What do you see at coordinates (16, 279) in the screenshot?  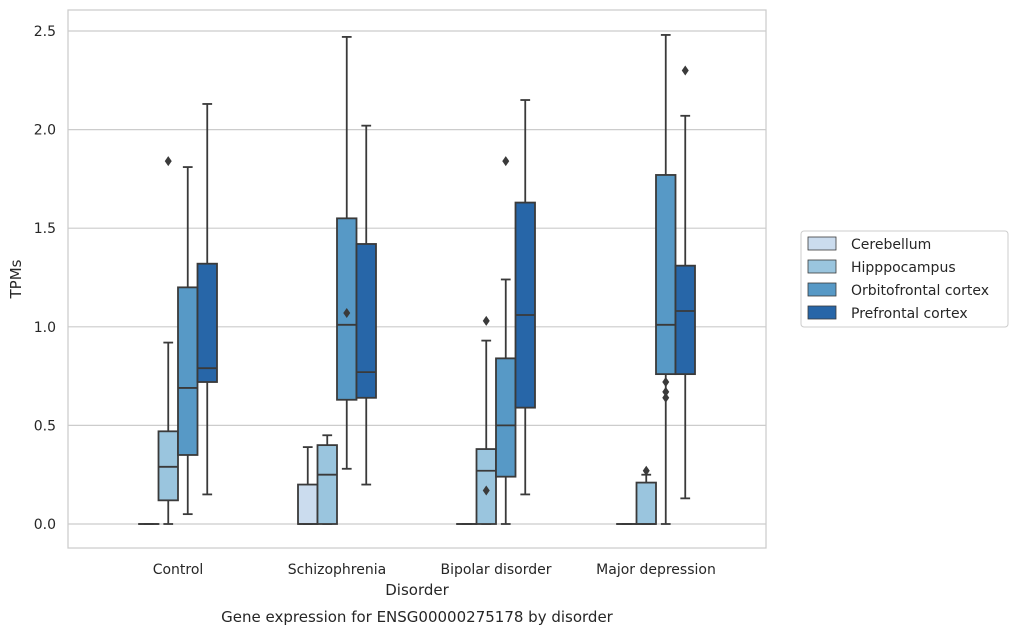 I see `y-axis-label: TPMs` at bounding box center [16, 279].